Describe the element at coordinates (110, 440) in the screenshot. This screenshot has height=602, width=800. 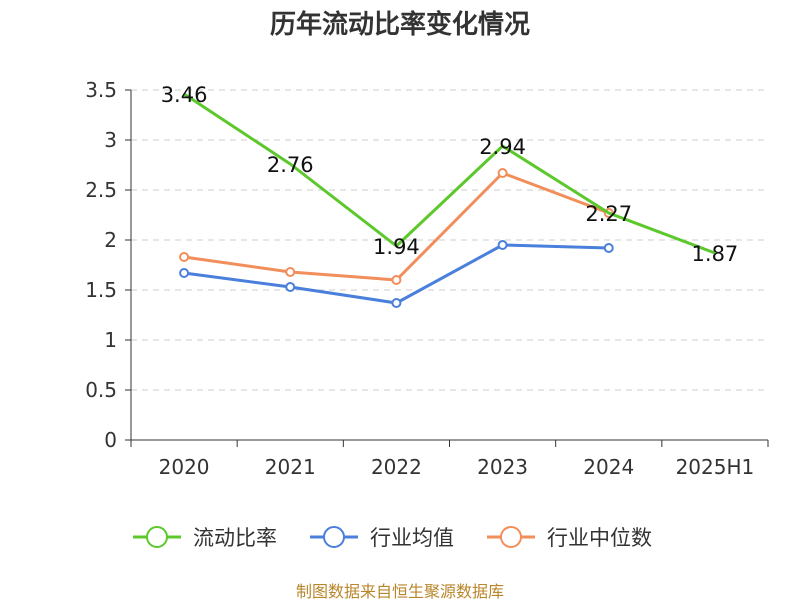
I see `y-tick-label: 0` at that location.